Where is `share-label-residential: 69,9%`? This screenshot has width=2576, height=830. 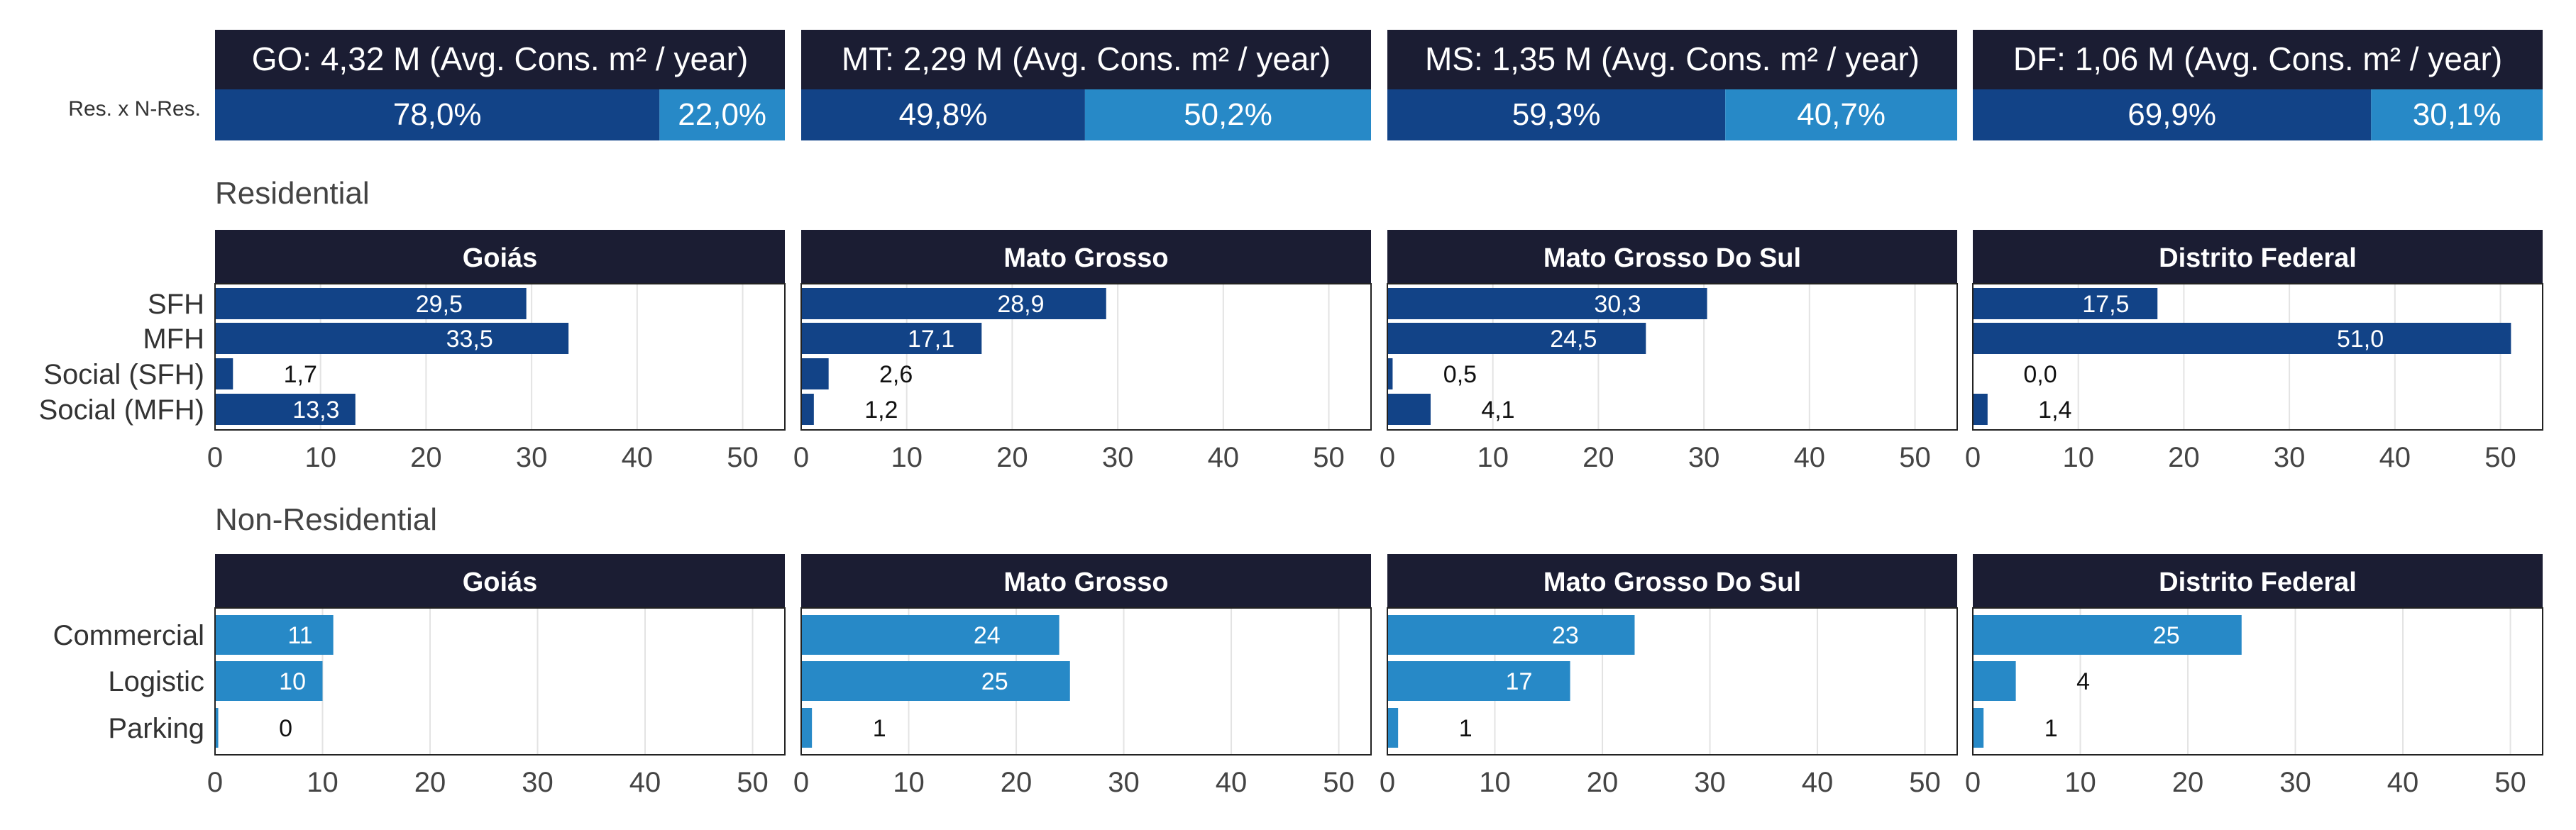 share-label-residential: 69,9% is located at coordinates (2172, 114).